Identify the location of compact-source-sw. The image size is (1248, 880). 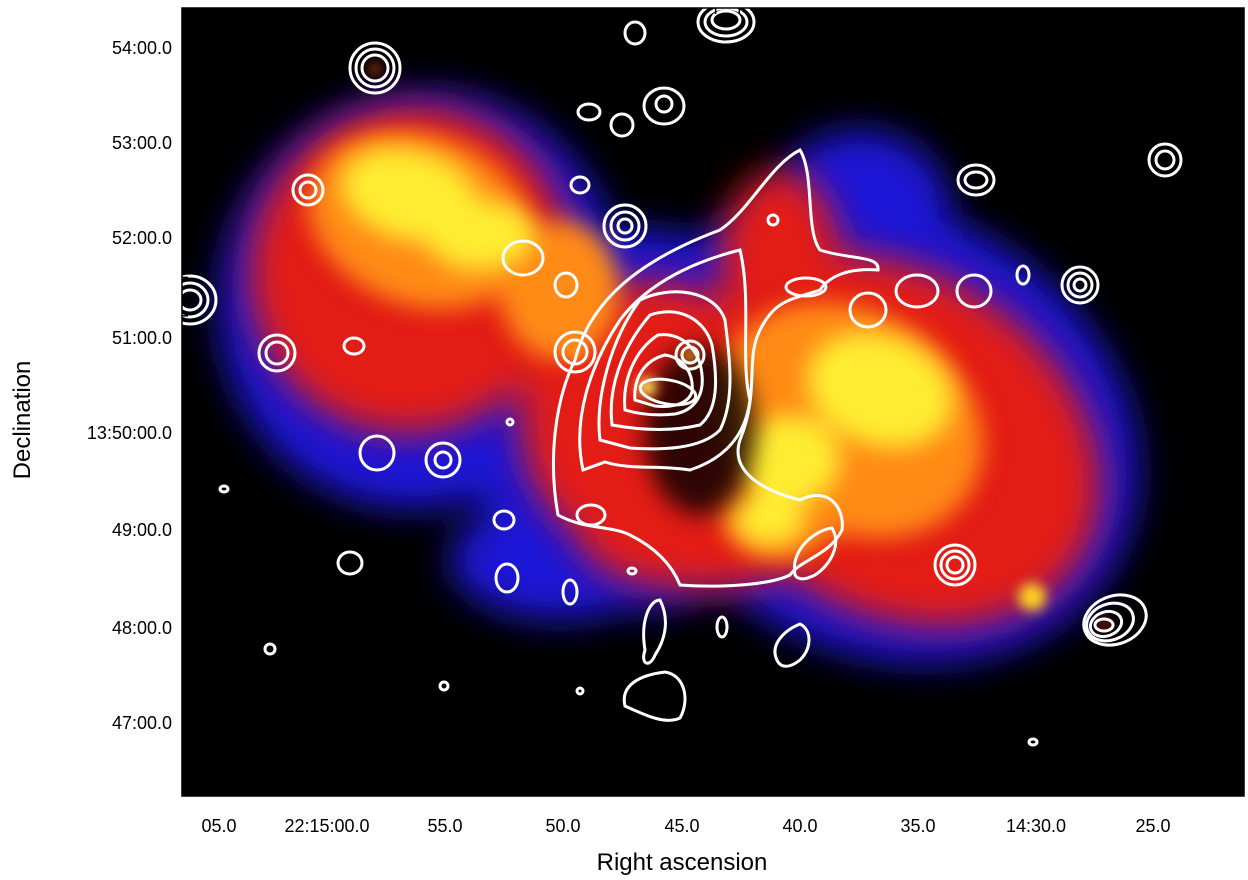
(443, 460).